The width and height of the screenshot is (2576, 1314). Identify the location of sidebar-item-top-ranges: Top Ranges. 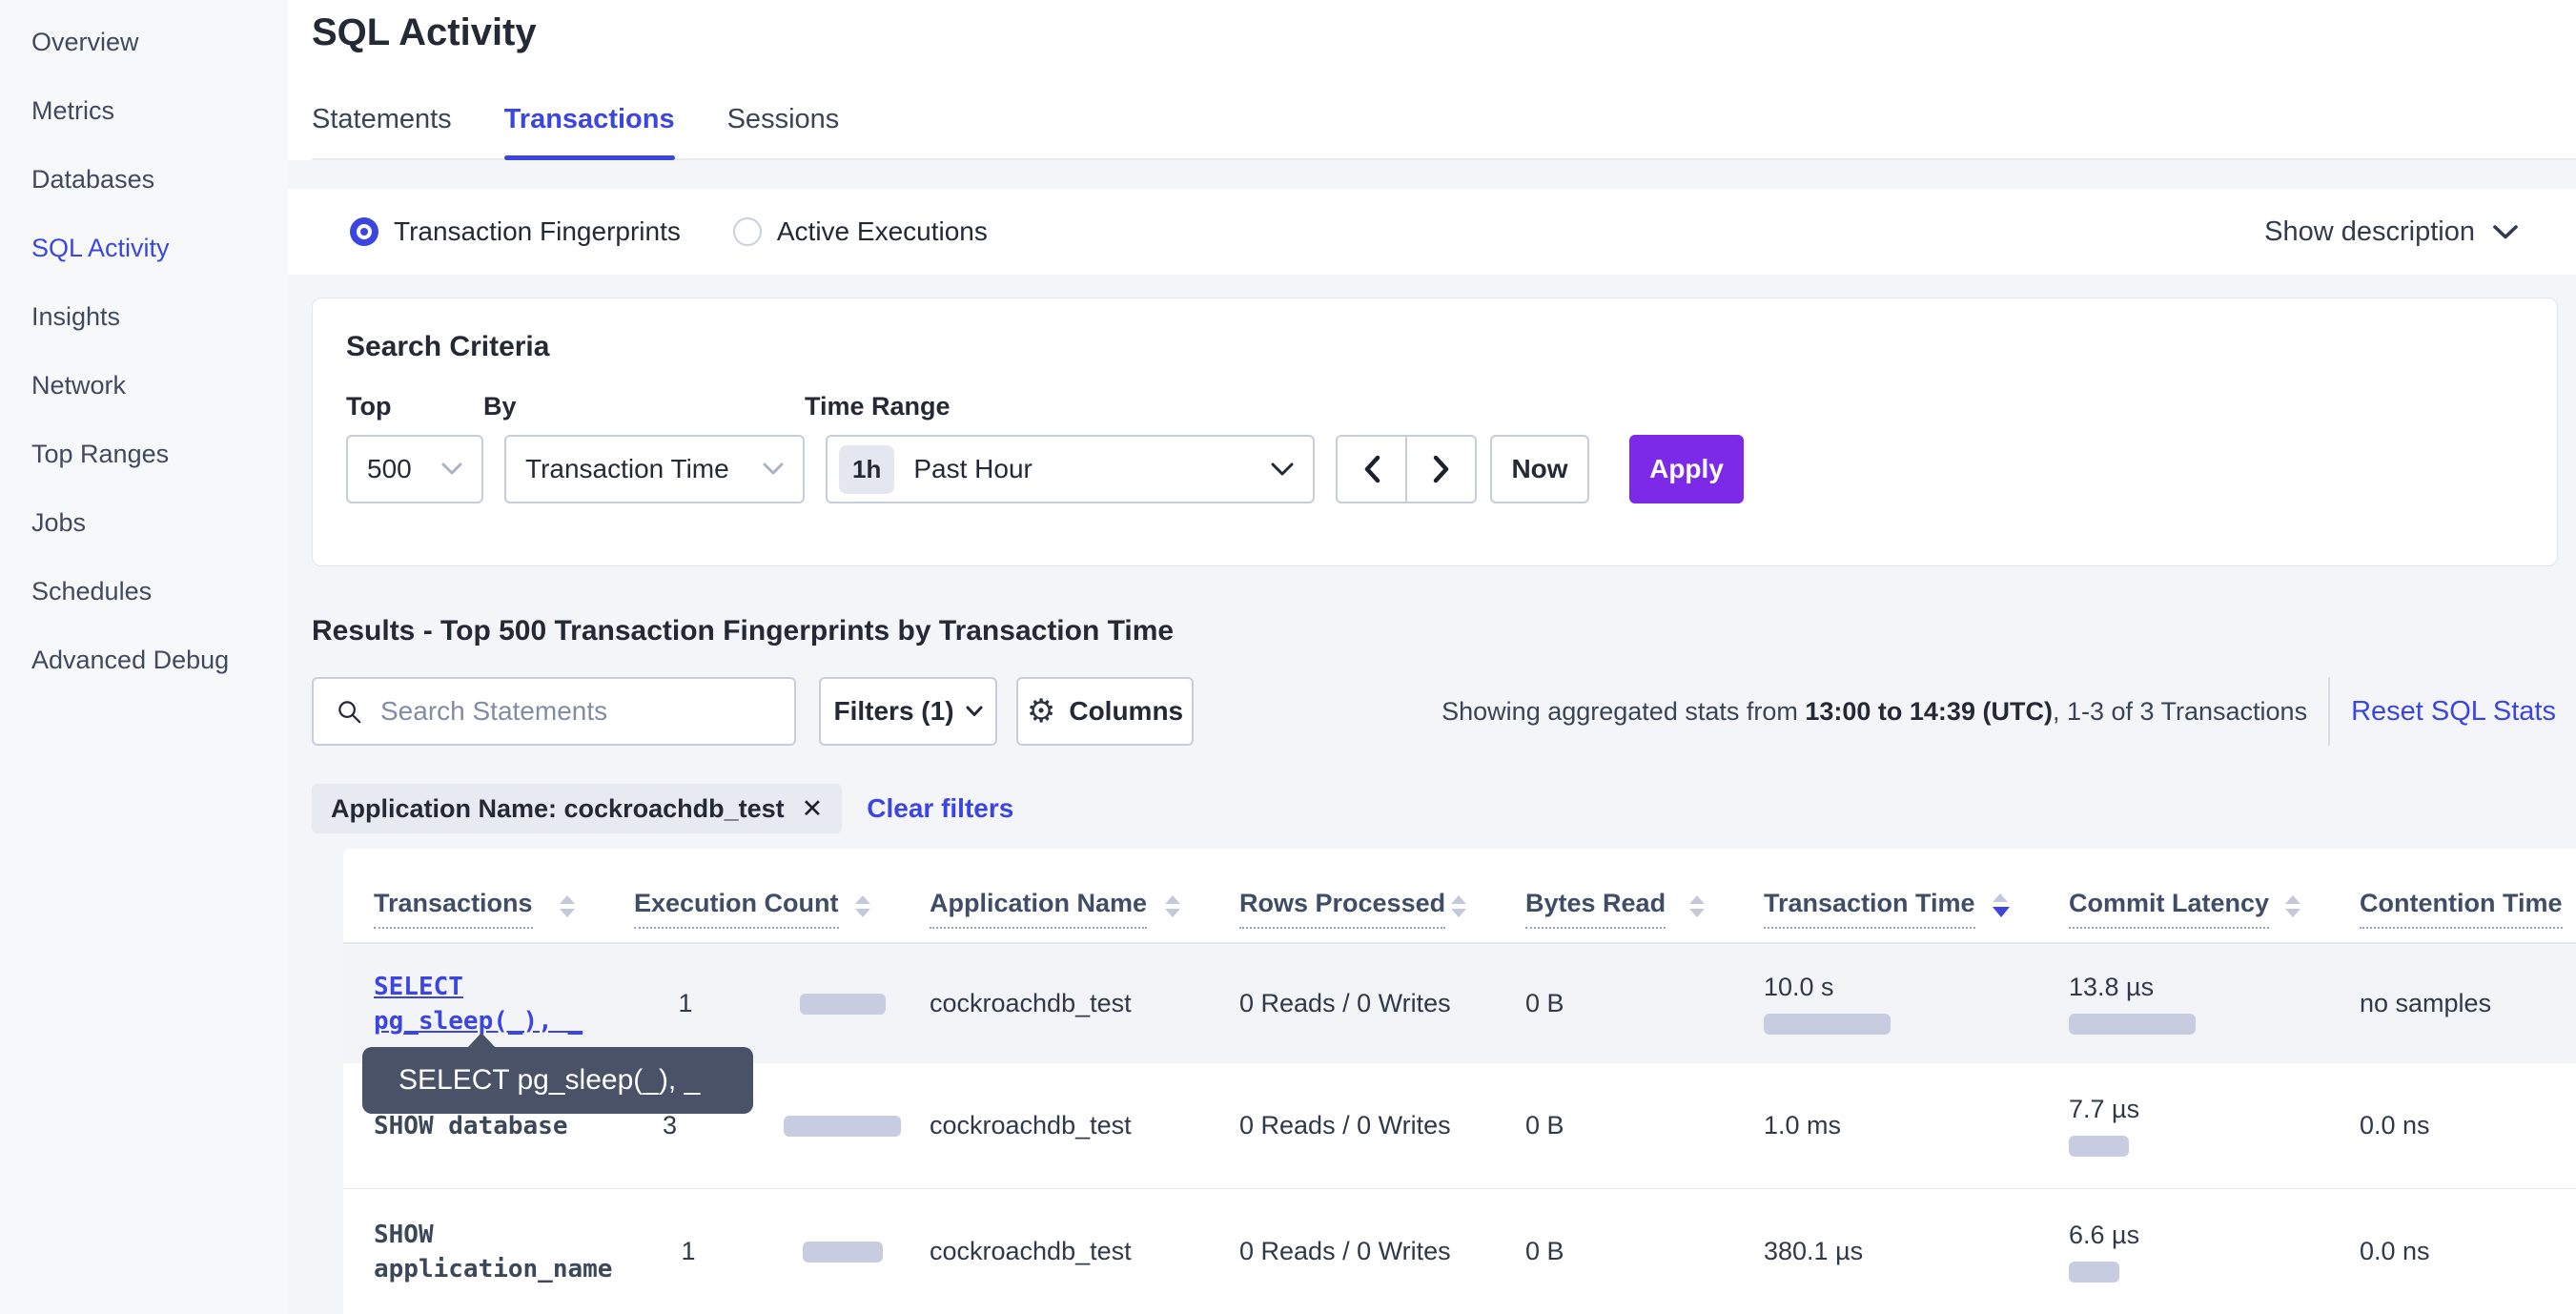
(101, 453).